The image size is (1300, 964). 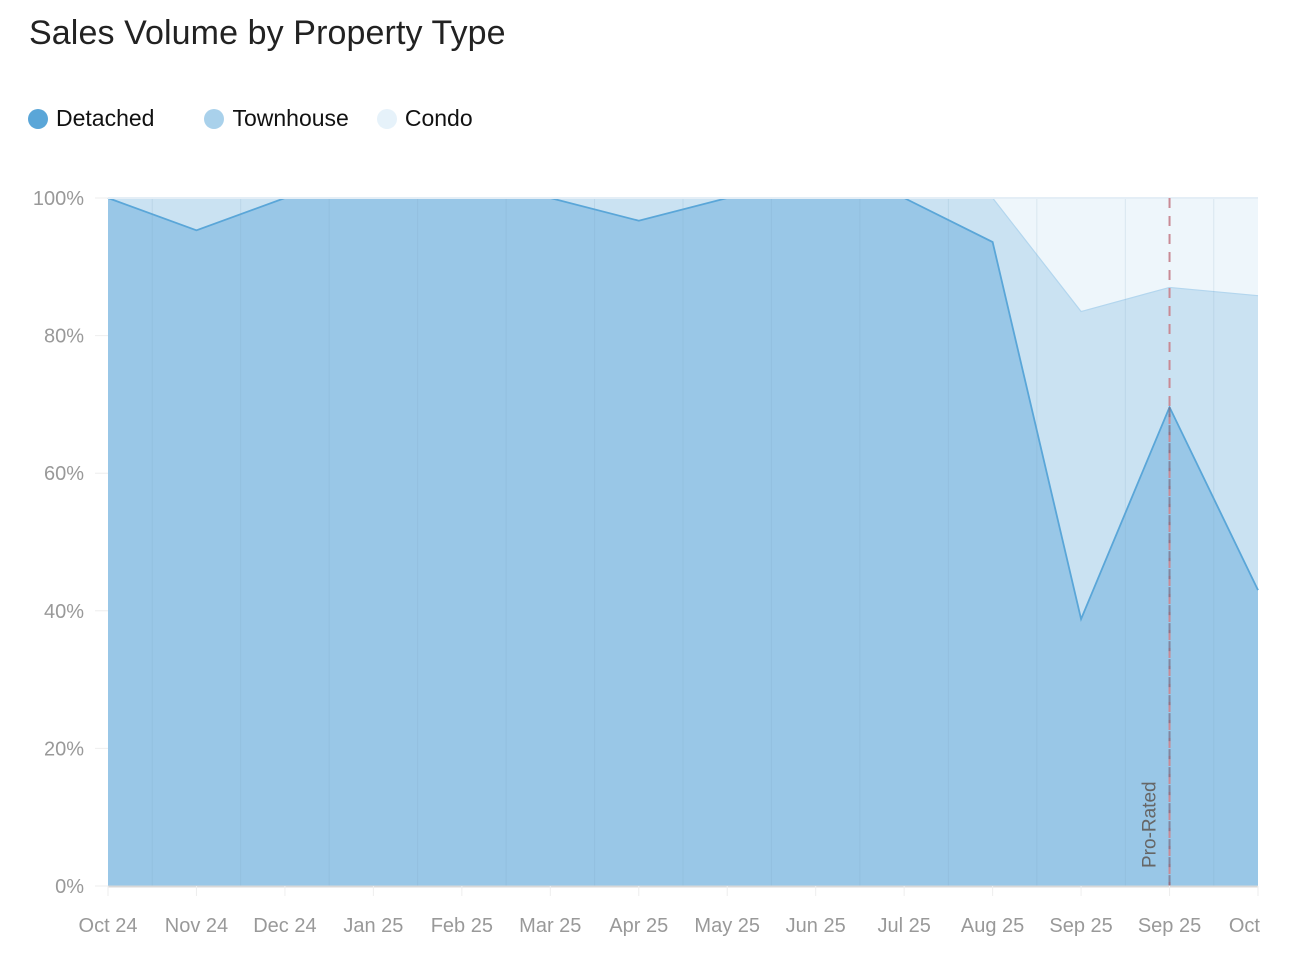 I want to click on x-tick-label: Jul 25, so click(x=903, y=926).